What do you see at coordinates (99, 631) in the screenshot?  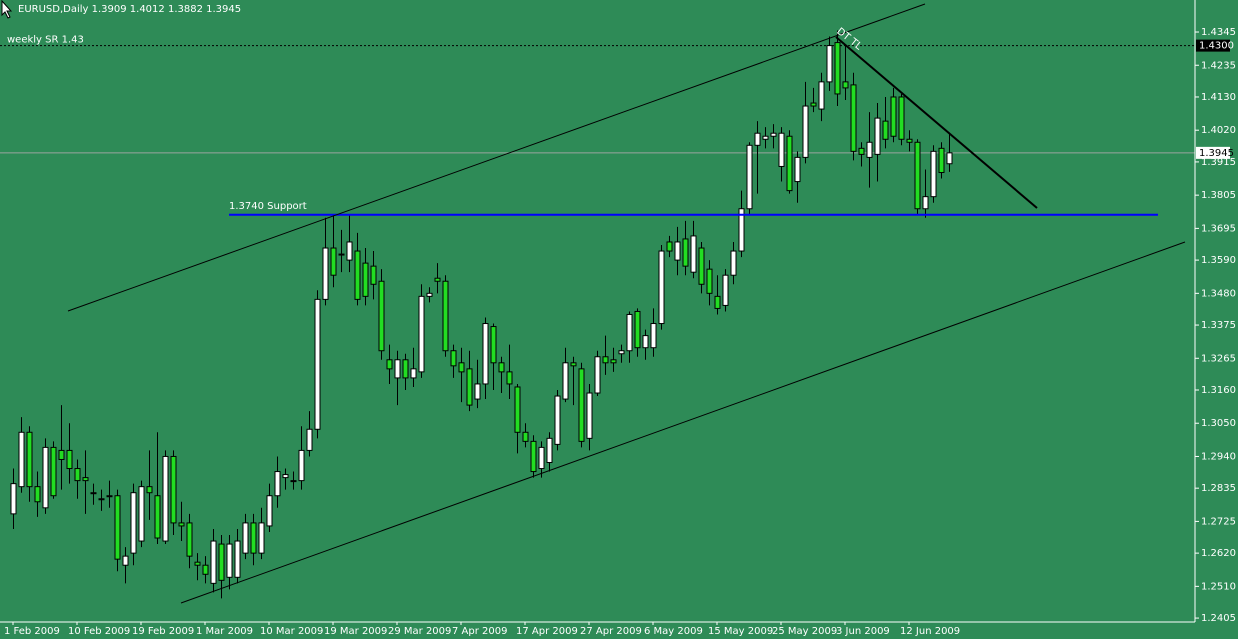 I see `x-tick-label: 10 Feb 2009` at bounding box center [99, 631].